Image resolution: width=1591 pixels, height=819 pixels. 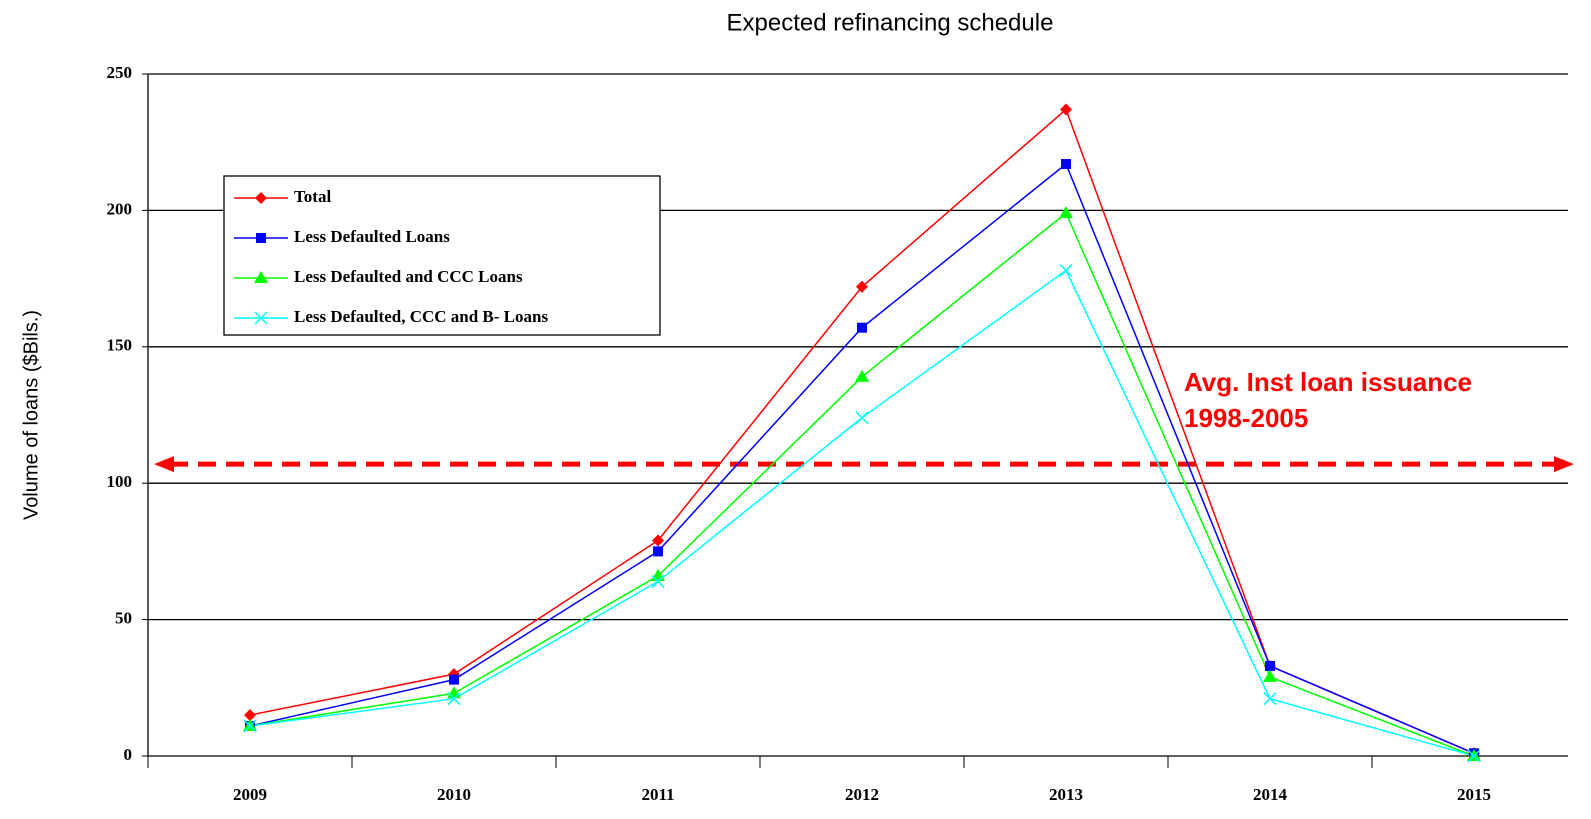 What do you see at coordinates (123, 618) in the screenshot?
I see `y-tick-label: 50` at bounding box center [123, 618].